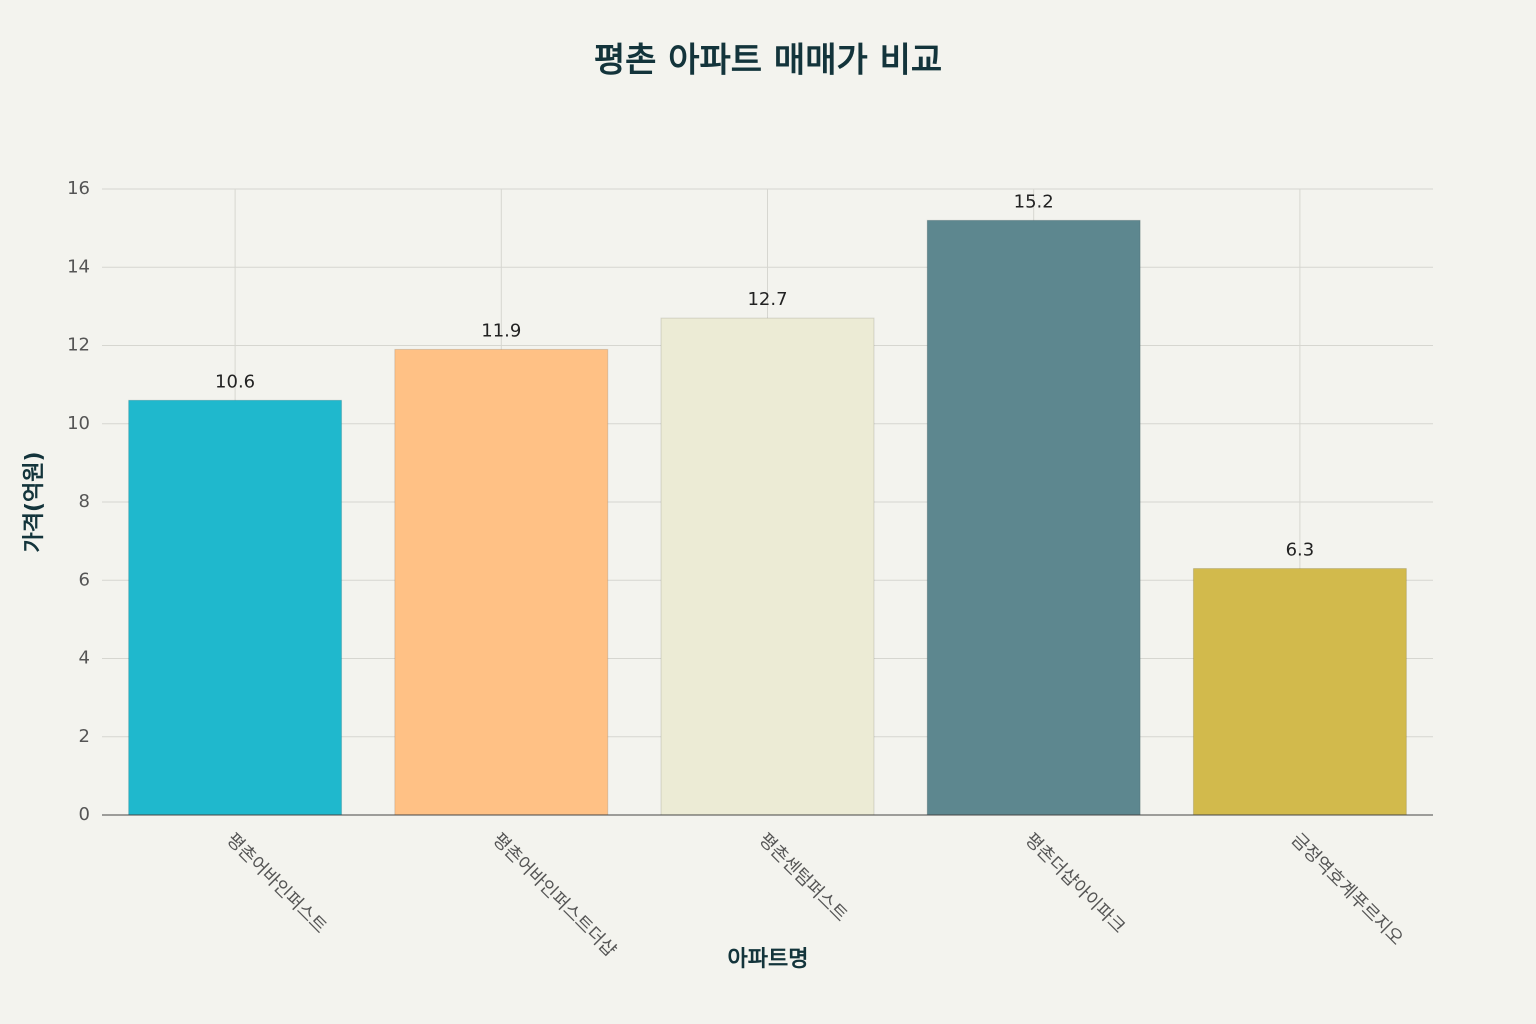 This screenshot has width=1536, height=1024. Describe the element at coordinates (802, 877) in the screenshot. I see `x-tick-label: 평촌센텀퍼스트` at that location.